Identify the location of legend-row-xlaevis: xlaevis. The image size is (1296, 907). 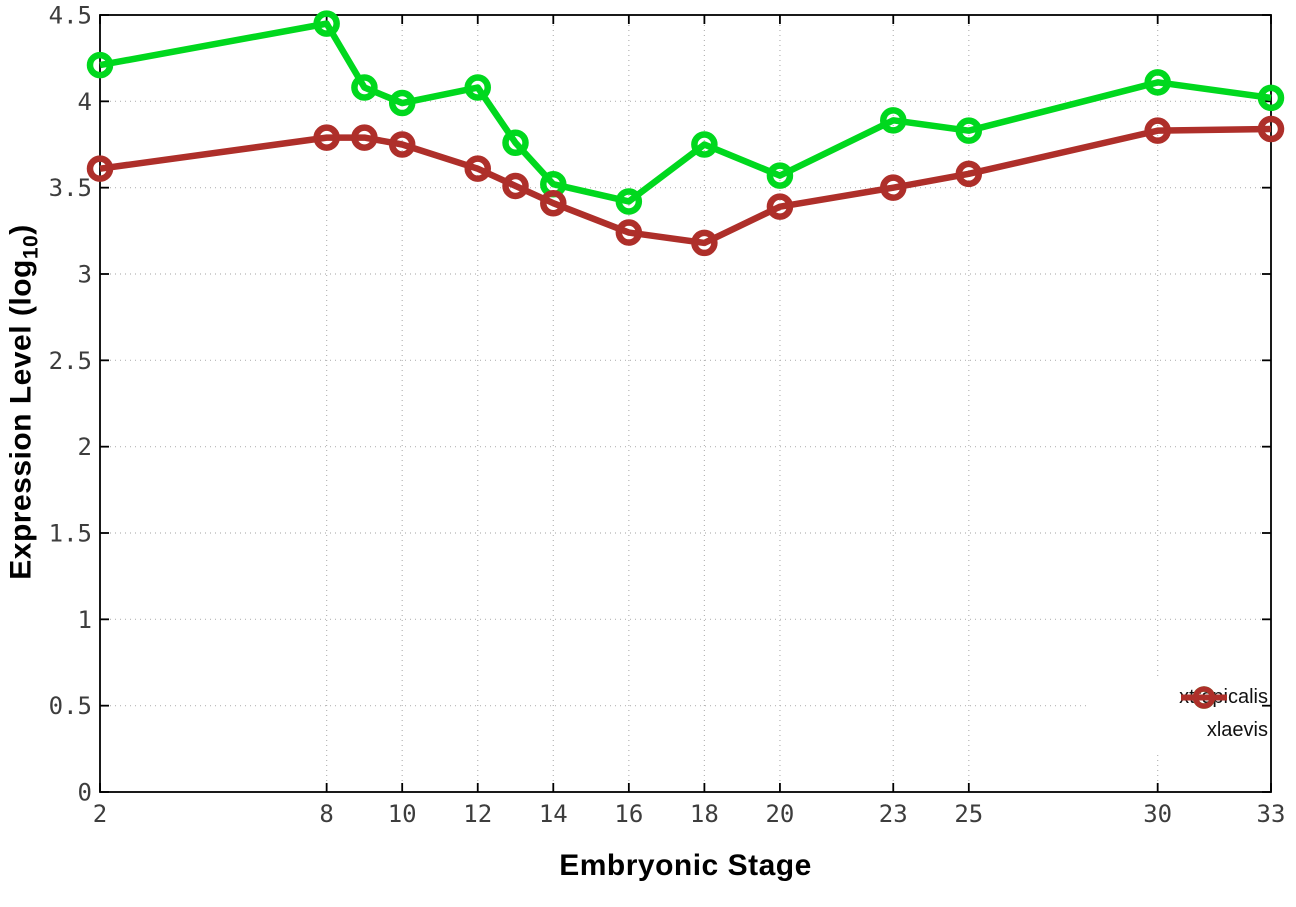
(1224, 715).